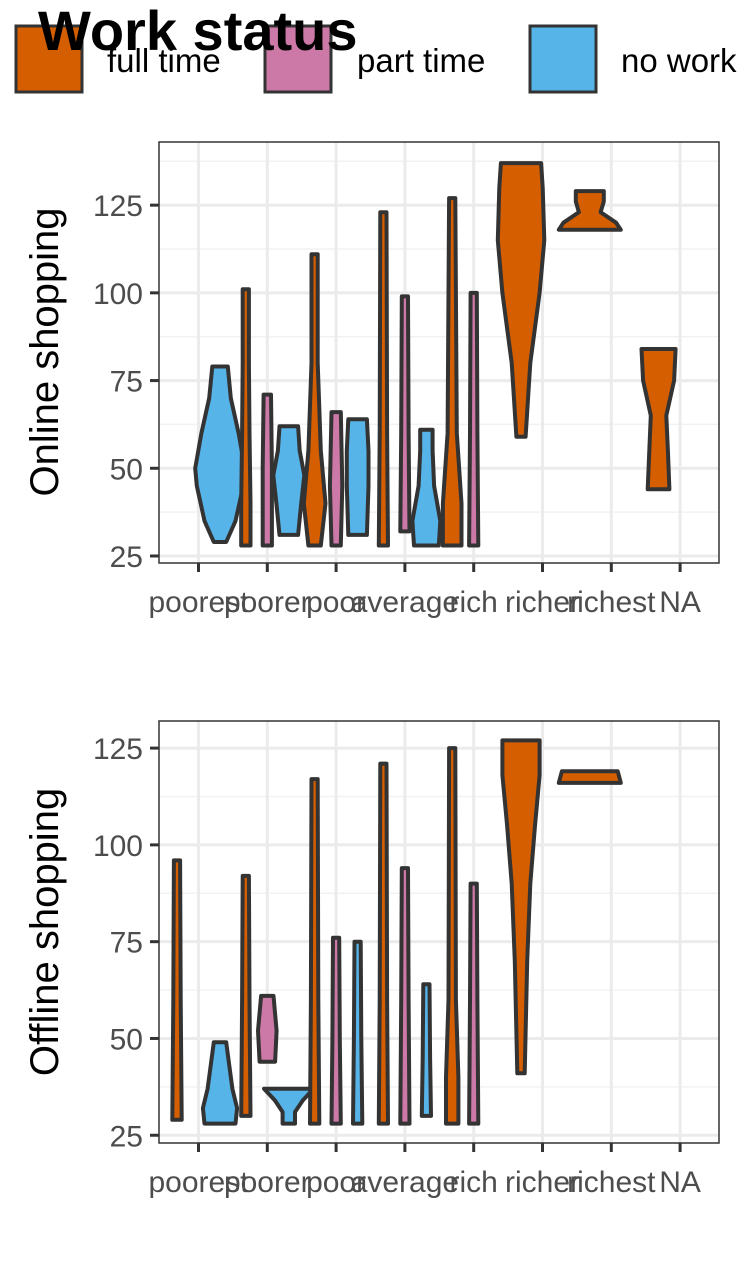 This screenshot has width=743, height=1278. I want to click on legend-label-part-time: part time, so click(421, 60).